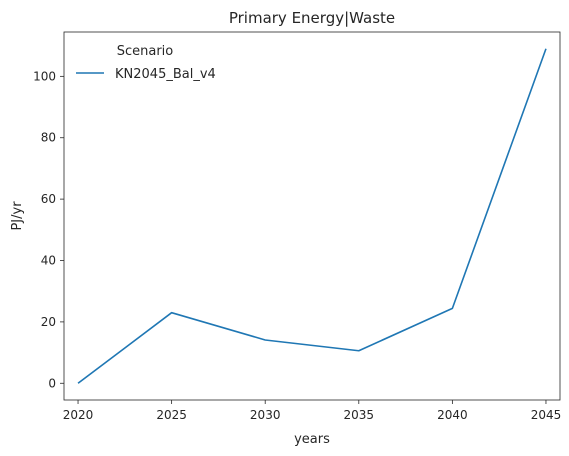 This screenshot has height=456, width=569. What do you see at coordinates (48, 261) in the screenshot?
I see `y-tick-label: 40` at bounding box center [48, 261].